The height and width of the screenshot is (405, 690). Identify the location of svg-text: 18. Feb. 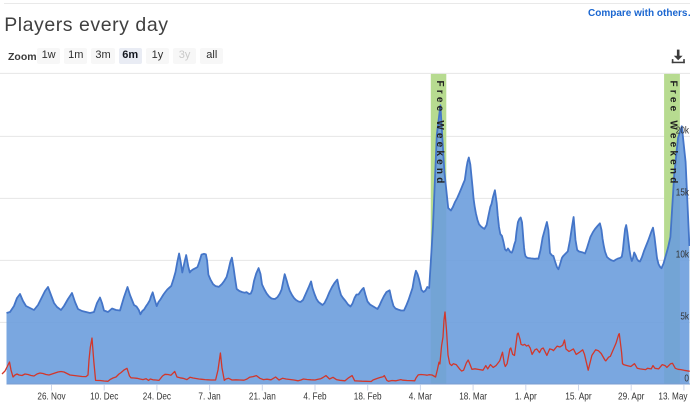
(368, 396).